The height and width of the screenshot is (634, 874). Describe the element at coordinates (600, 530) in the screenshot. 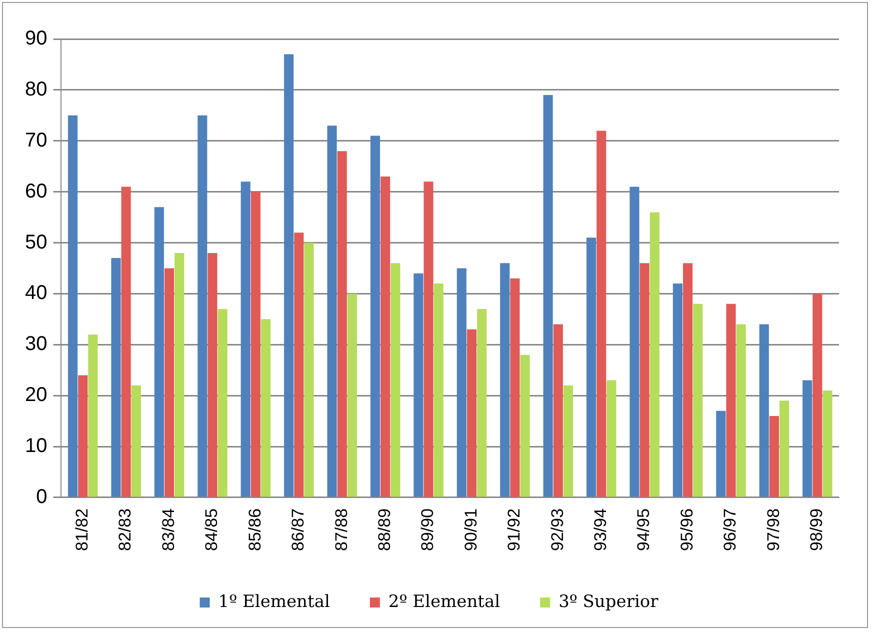

I see `x-tick-label: 93/94` at that location.